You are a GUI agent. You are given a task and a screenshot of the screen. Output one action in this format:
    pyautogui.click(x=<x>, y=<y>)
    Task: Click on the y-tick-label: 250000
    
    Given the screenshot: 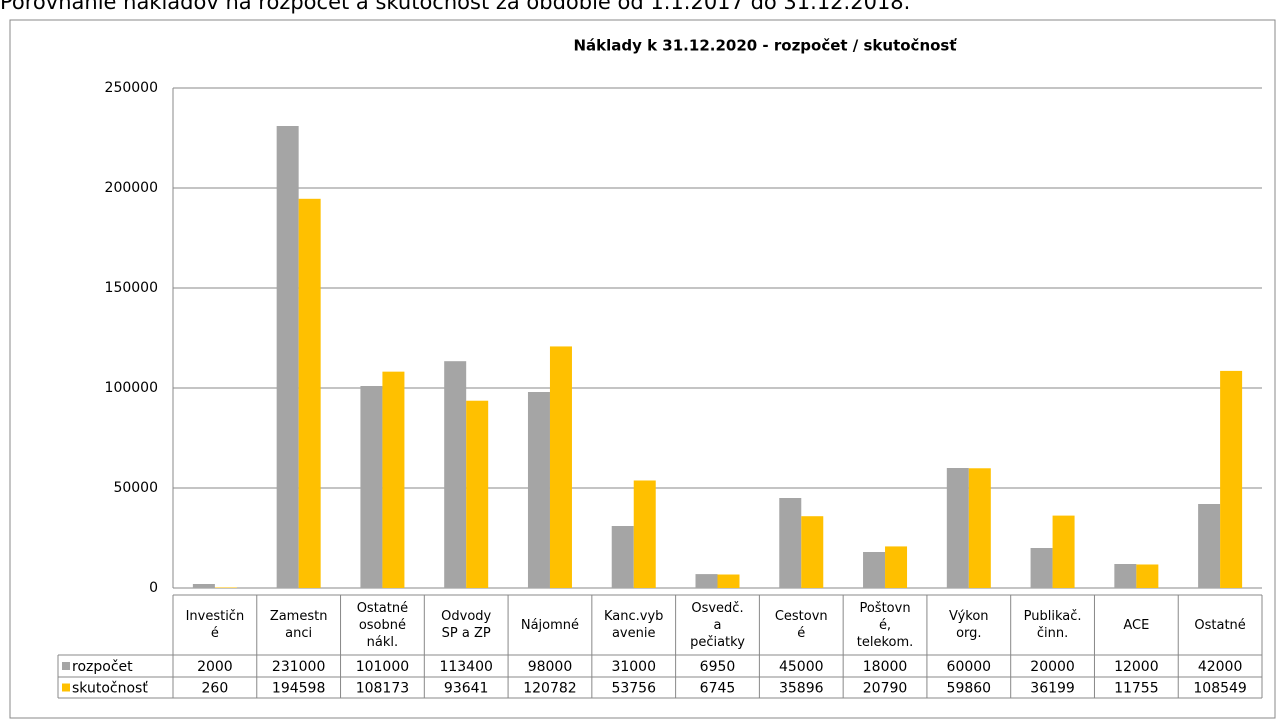 What is the action you would take?
    pyautogui.click(x=131, y=88)
    